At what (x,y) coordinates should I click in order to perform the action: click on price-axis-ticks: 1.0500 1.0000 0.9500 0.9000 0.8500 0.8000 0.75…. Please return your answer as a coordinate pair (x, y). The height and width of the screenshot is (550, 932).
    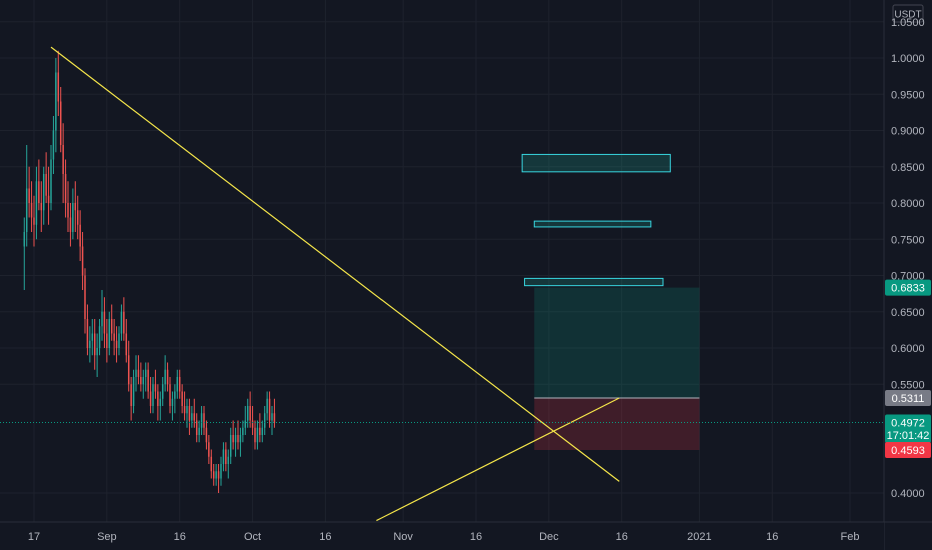
    Looking at the image, I should click on (908, 258).